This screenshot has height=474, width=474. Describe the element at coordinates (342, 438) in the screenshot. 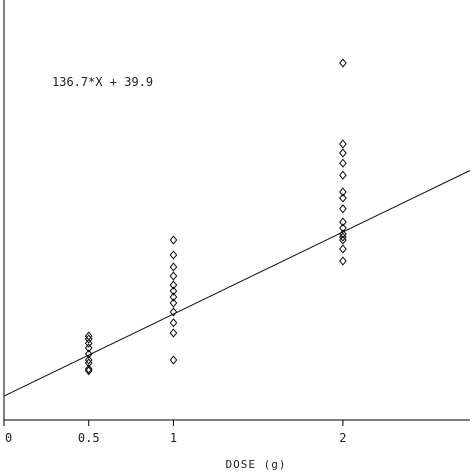

I see `x-tick-label: 2` at that location.